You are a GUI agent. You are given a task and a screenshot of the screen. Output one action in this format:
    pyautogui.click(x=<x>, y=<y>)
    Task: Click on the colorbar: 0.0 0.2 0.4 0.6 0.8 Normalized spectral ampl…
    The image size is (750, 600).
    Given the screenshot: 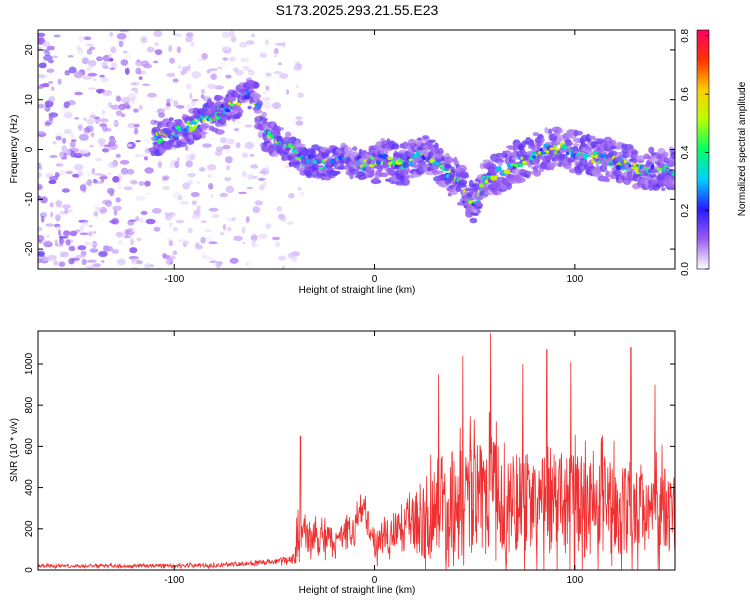 What is the action you would take?
    pyautogui.click(x=714, y=152)
    